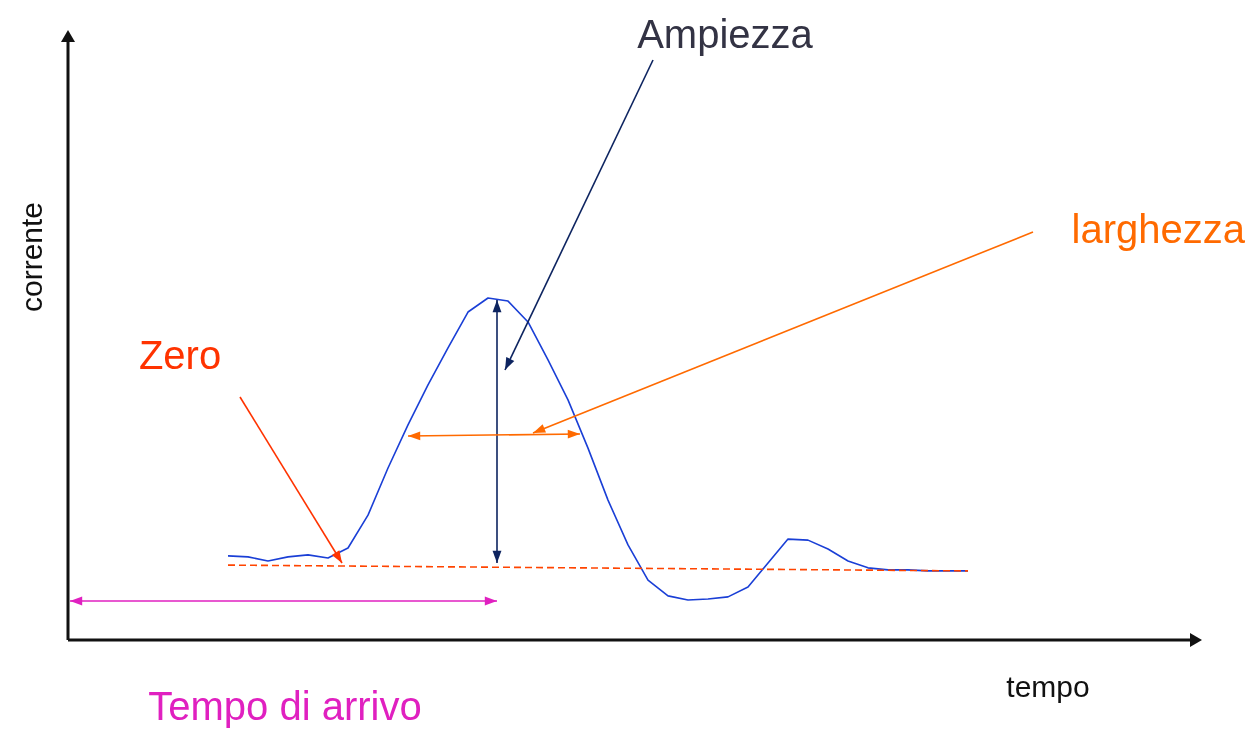 The image size is (1253, 729). I want to click on text: Tempo di arrivo, so click(285, 706).